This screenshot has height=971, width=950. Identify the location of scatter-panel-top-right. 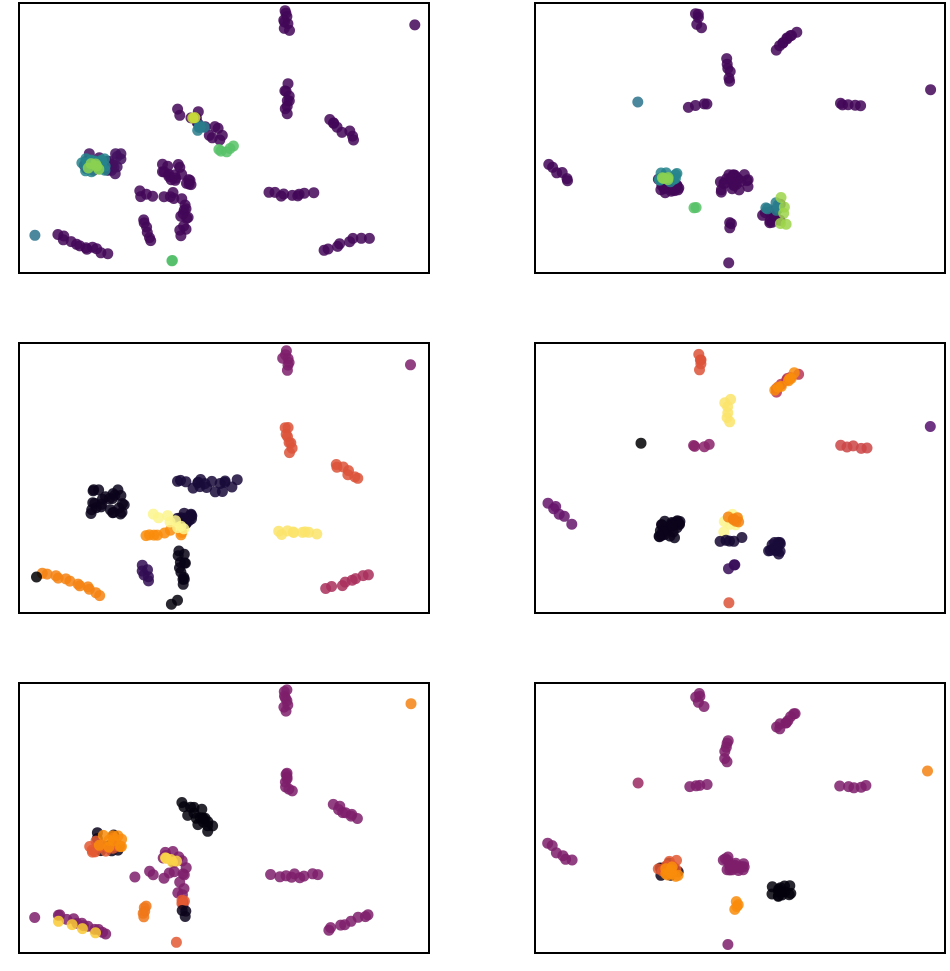
(740, 138).